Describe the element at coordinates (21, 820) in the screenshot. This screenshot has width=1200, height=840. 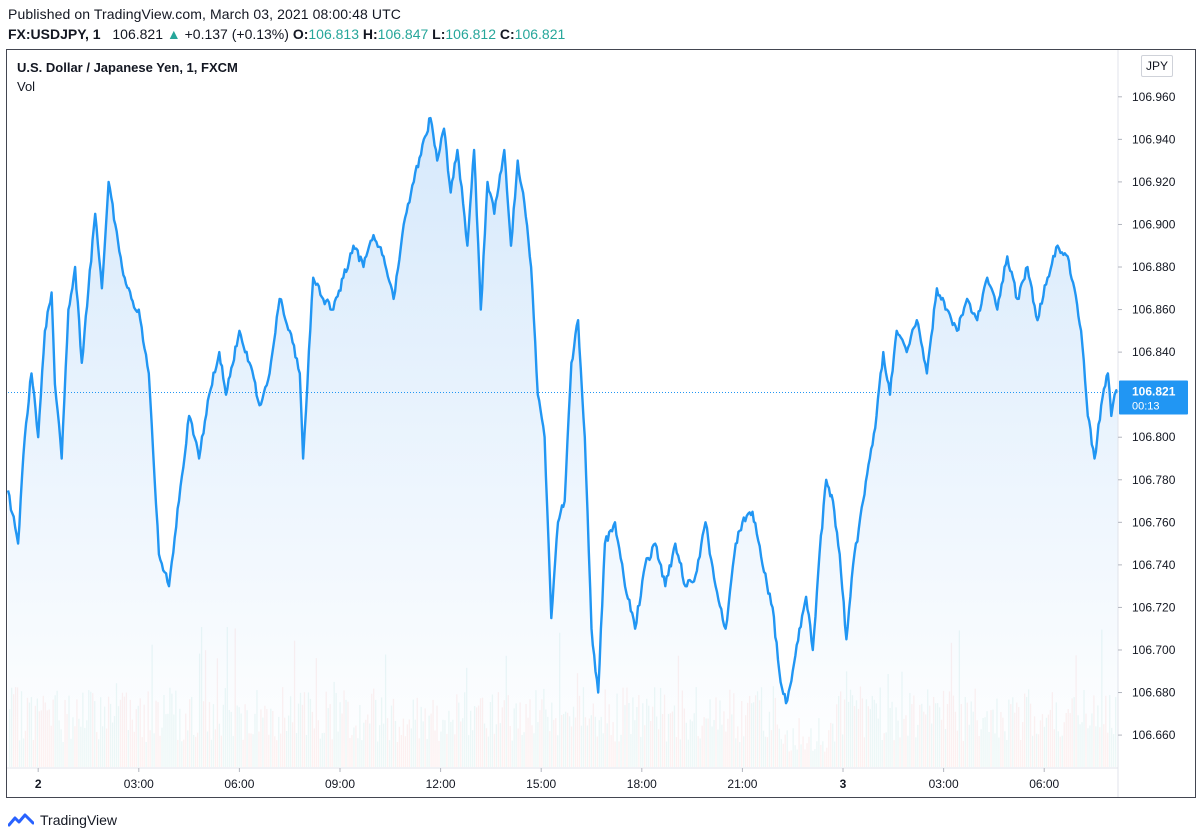
I see `tradingview-logo-icon` at that location.